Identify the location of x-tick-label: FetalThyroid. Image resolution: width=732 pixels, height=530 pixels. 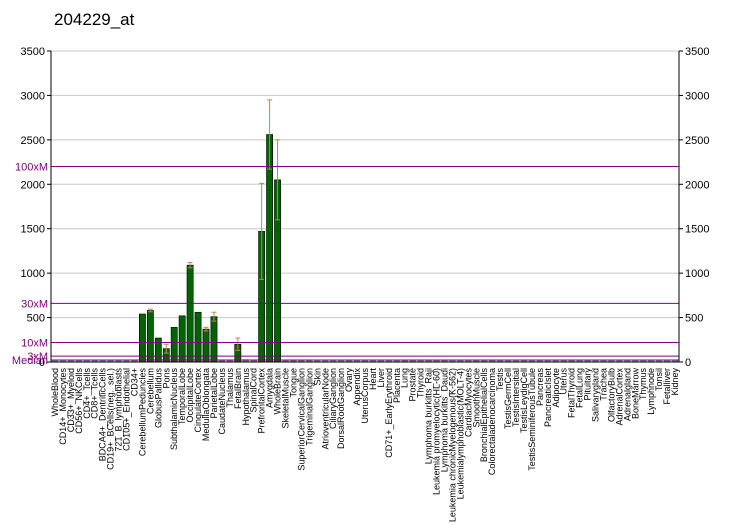
(572, 393).